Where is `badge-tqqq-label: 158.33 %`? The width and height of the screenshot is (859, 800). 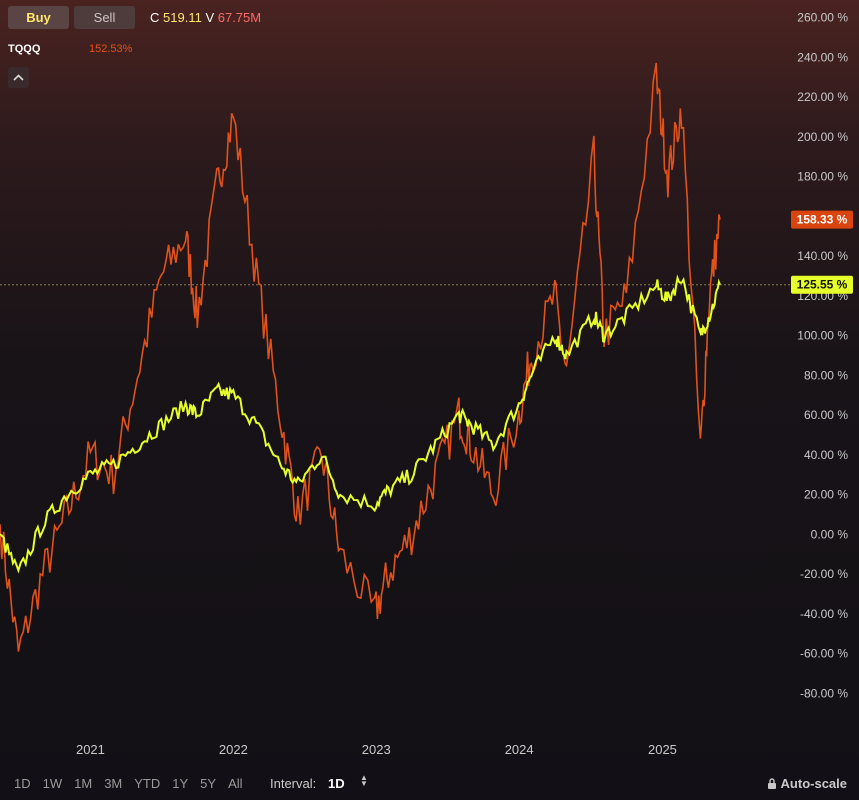
badge-tqqq-label: 158.33 % is located at coordinates (822, 220).